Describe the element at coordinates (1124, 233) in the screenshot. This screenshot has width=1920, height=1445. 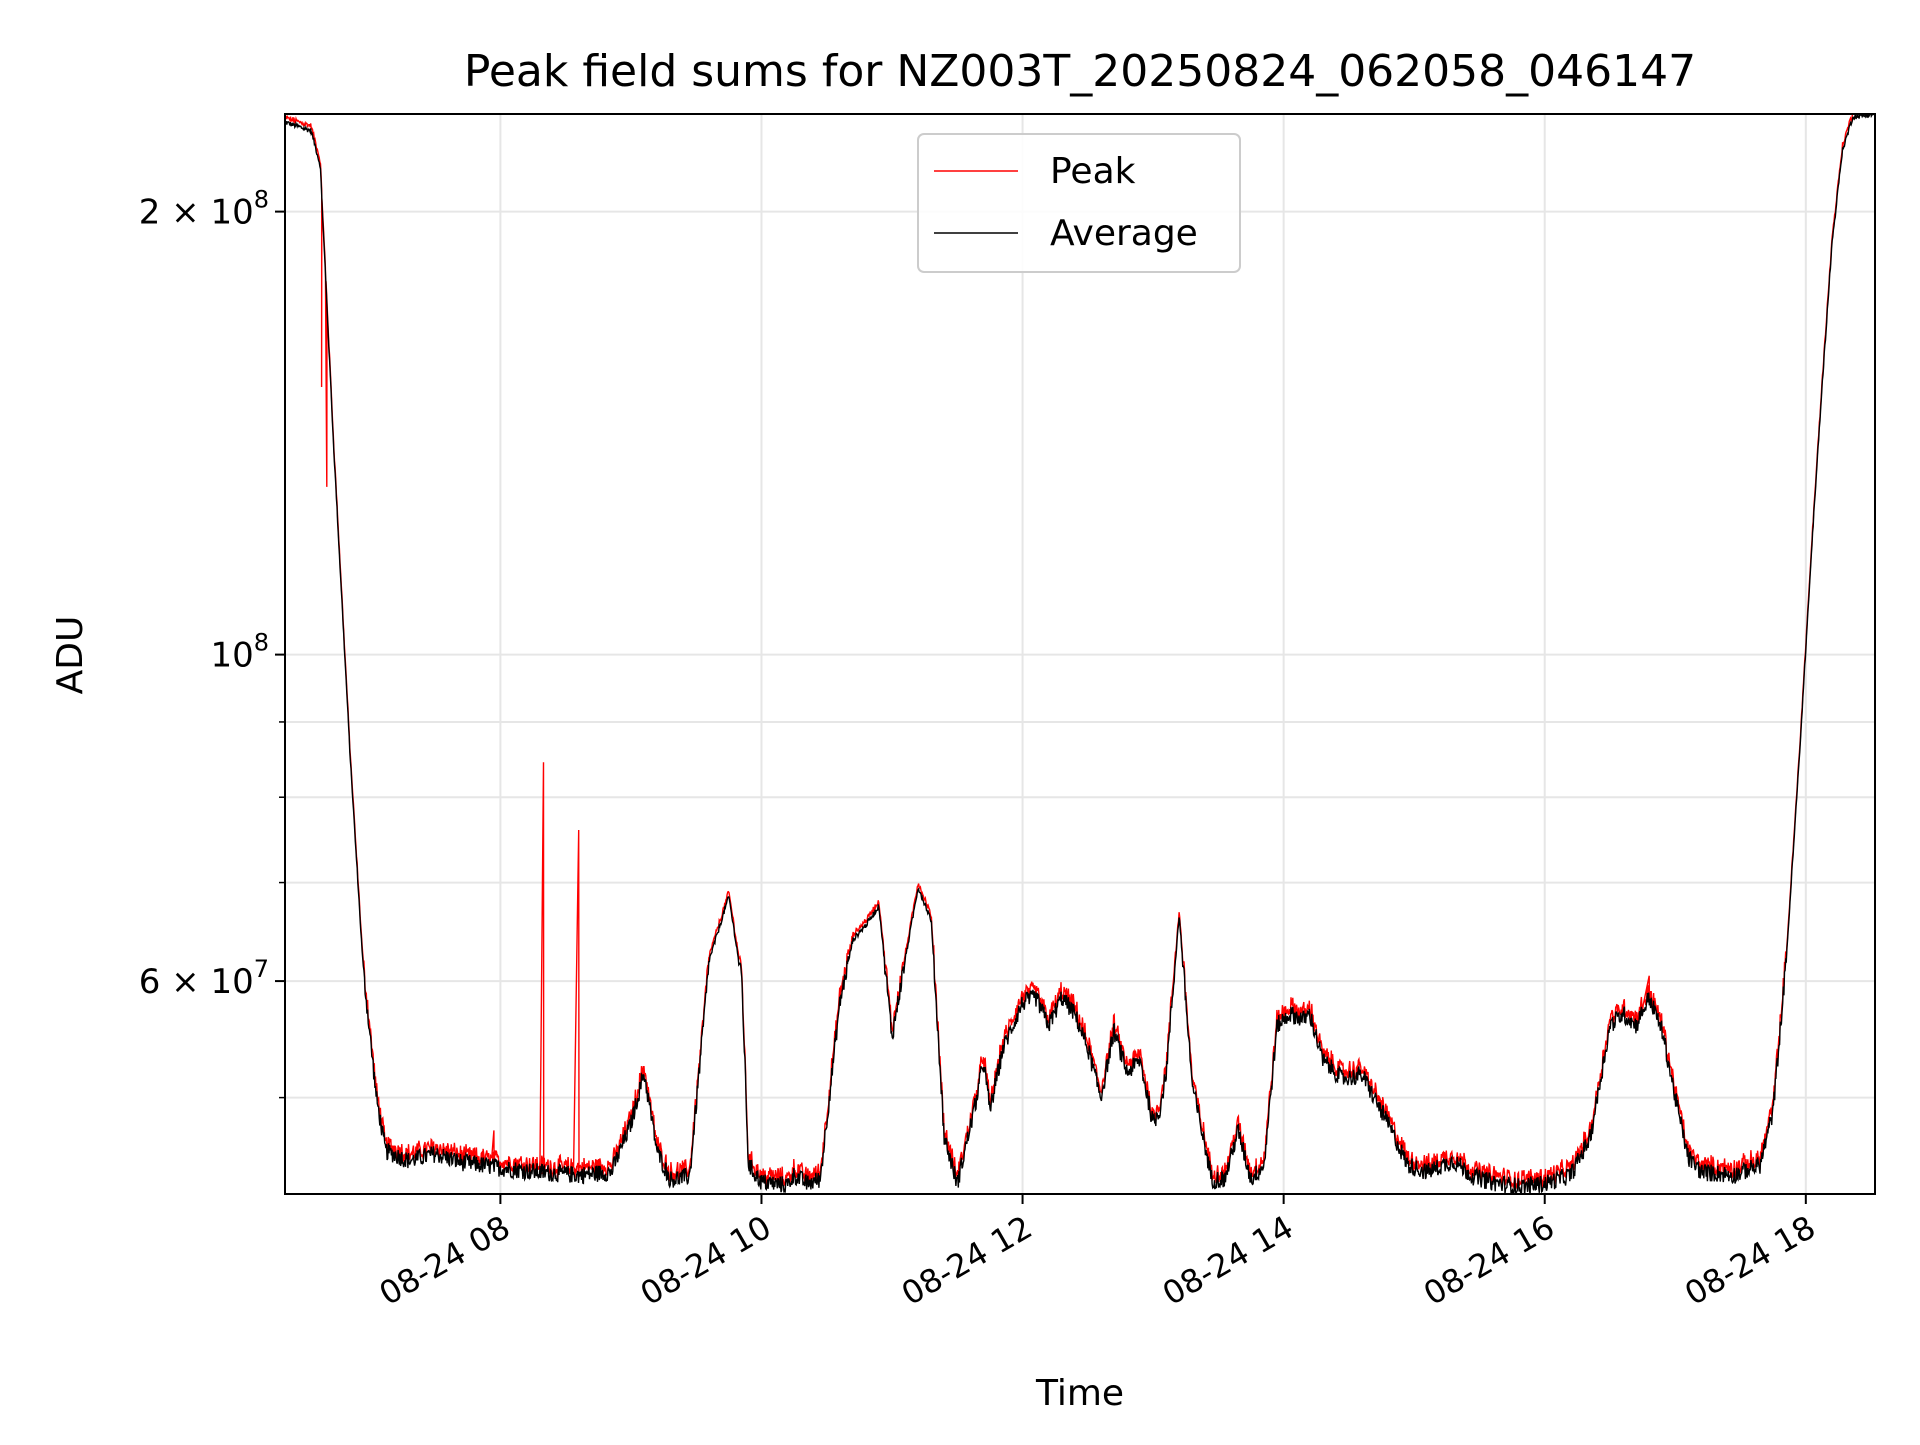
I see `legend-average-label: Average` at that location.